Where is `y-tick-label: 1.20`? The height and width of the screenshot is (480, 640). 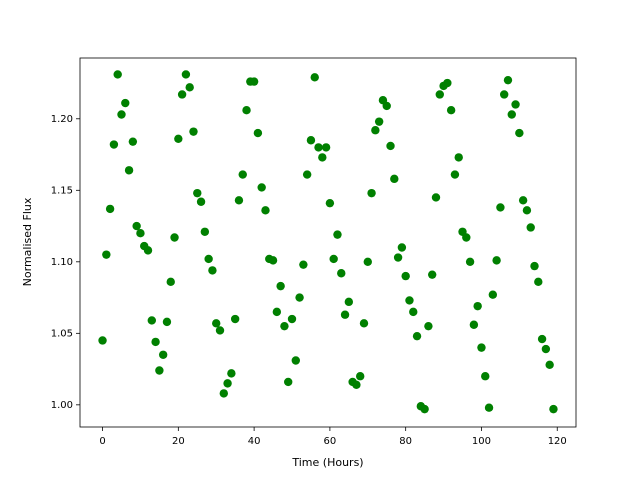 y-tick-label: 1.20 is located at coordinates (62, 119).